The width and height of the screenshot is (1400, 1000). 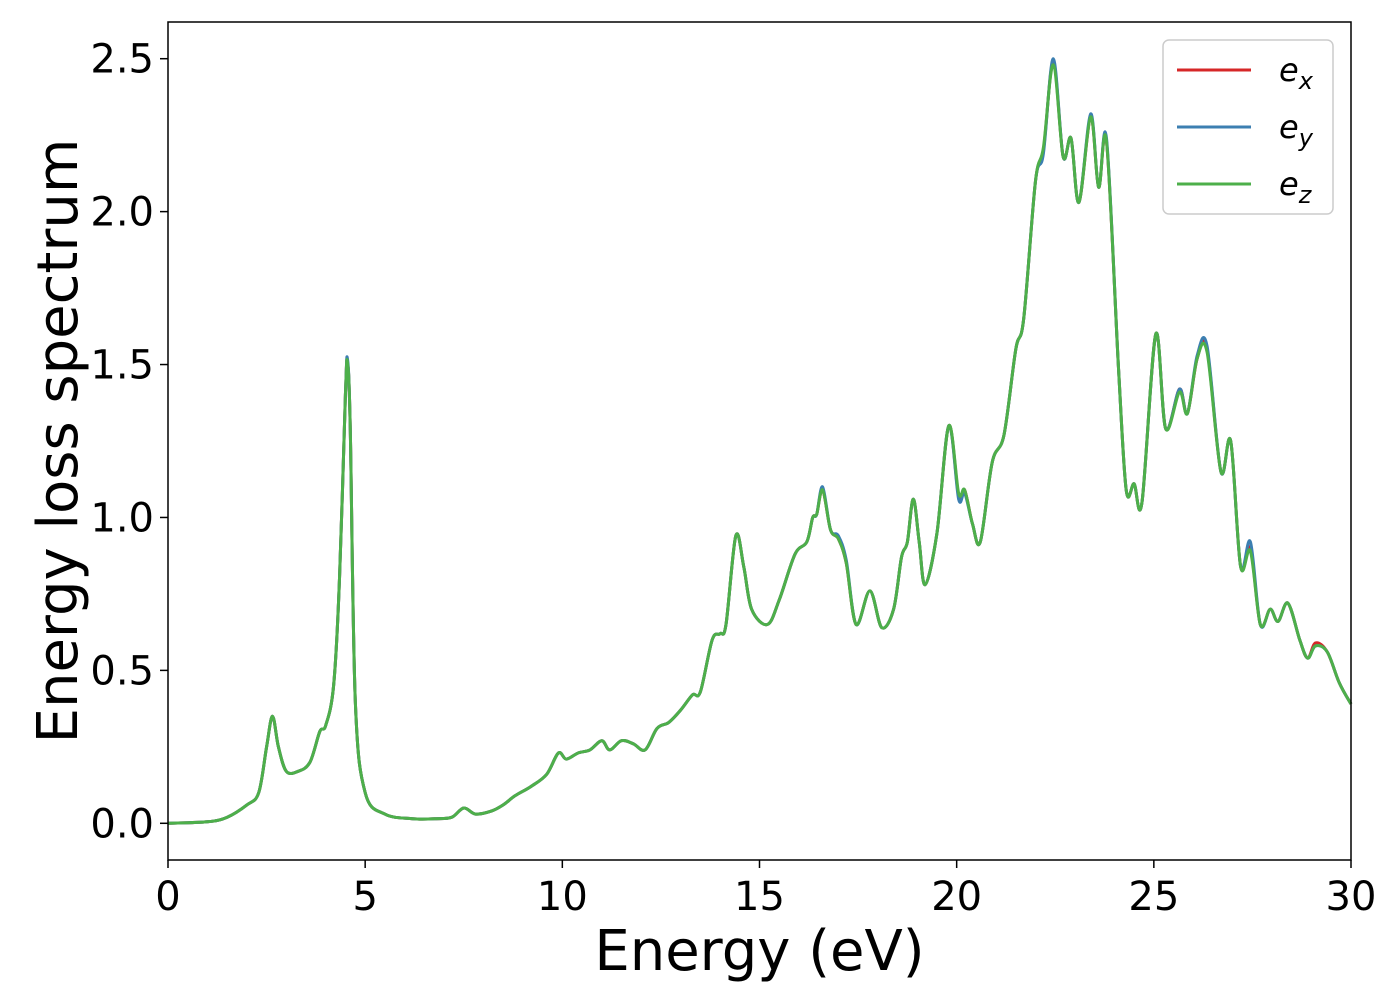 What do you see at coordinates (1153, 897) in the screenshot?
I see `x-tick-label: 25` at bounding box center [1153, 897].